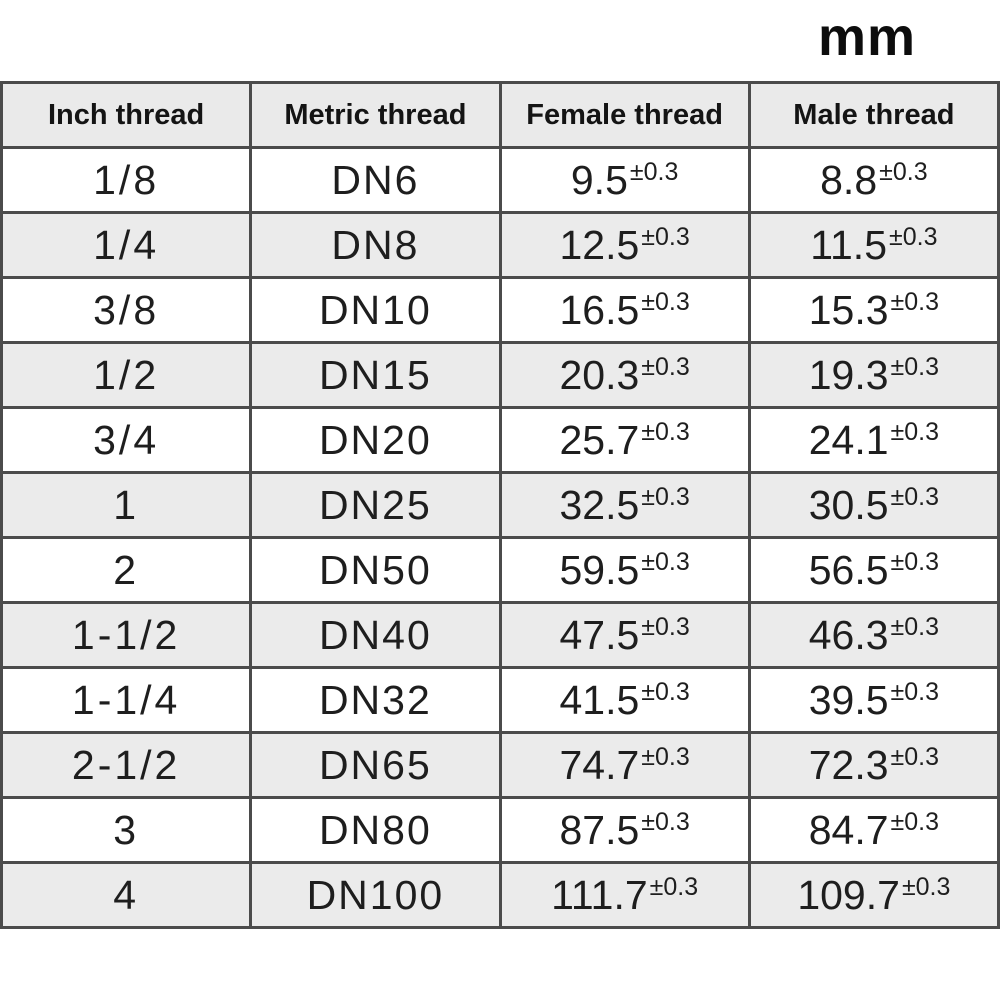 The height and width of the screenshot is (1000, 1000). I want to click on table-row: 4 DN100 111.7±0.3 109.7±0.3, so click(500, 895).